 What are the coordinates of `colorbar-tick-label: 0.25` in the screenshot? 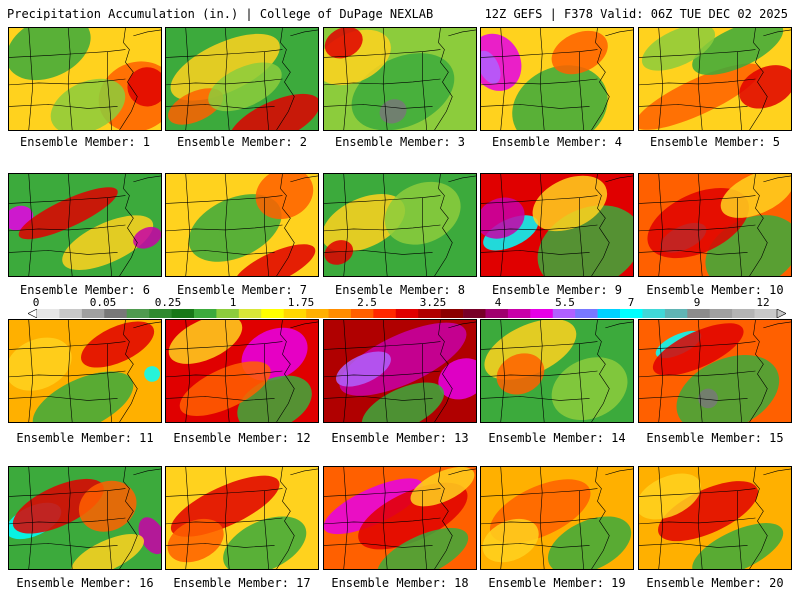 It's located at (168, 302).